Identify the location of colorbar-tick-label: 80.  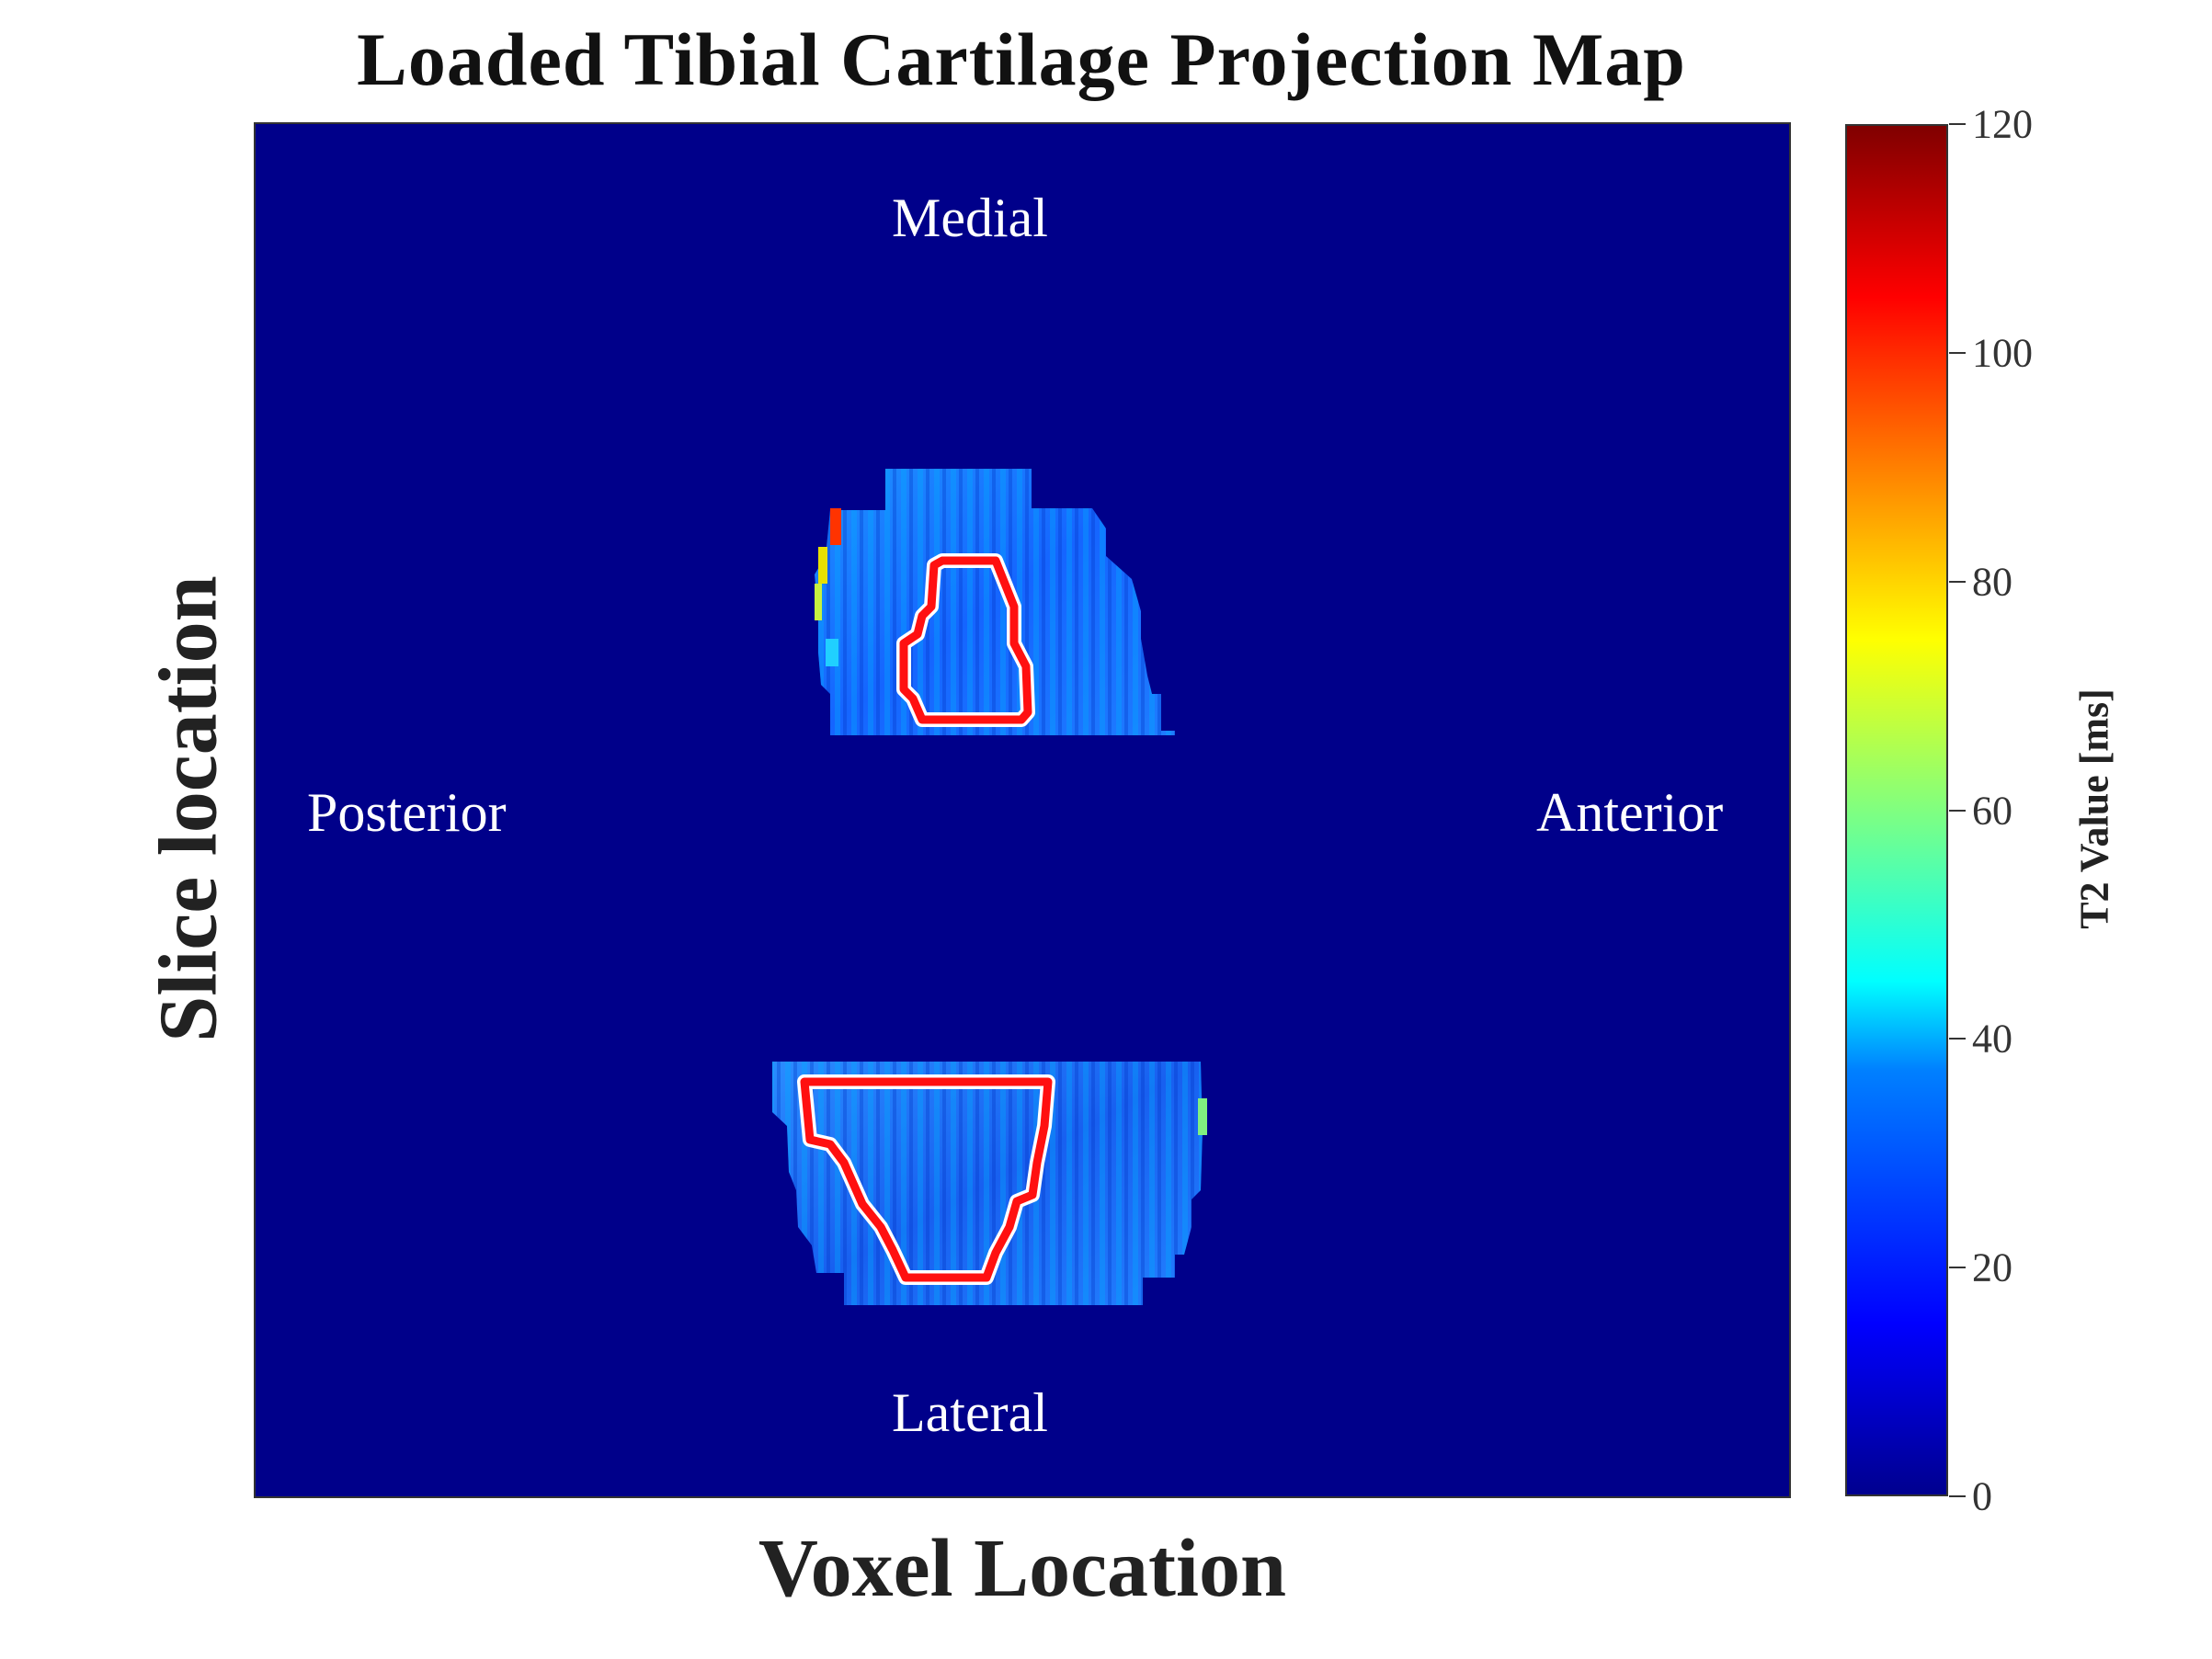
(1992, 582).